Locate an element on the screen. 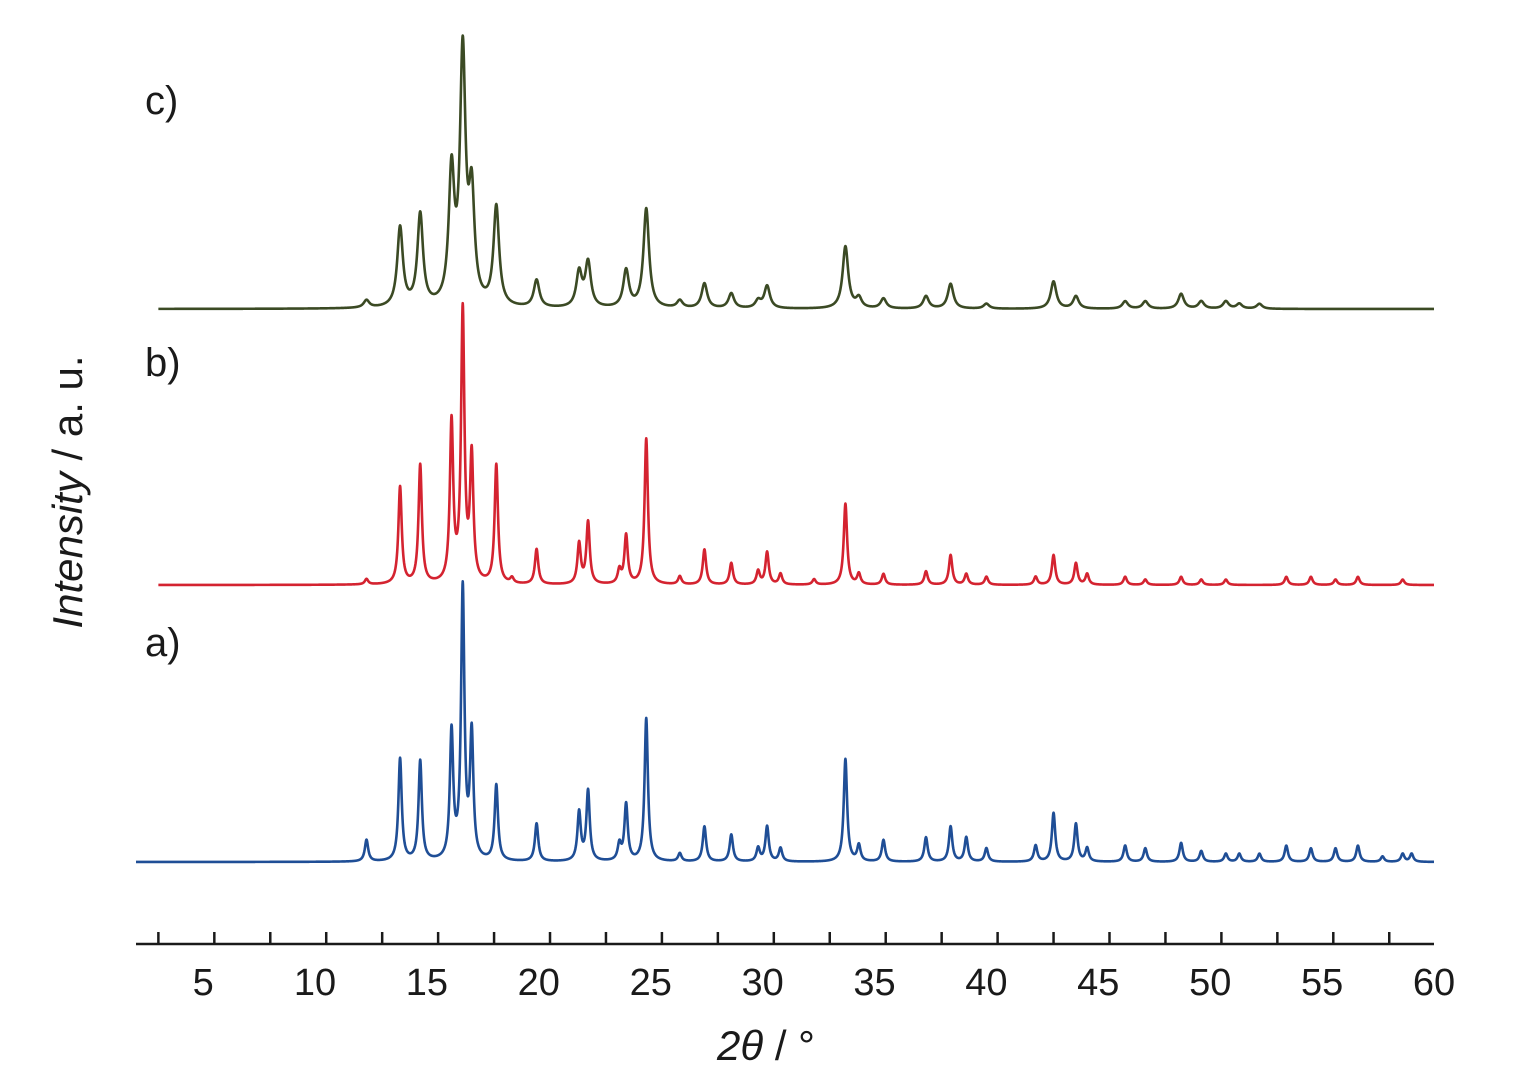  y-axis-title-var: Intensity is located at coordinates (67, 548).